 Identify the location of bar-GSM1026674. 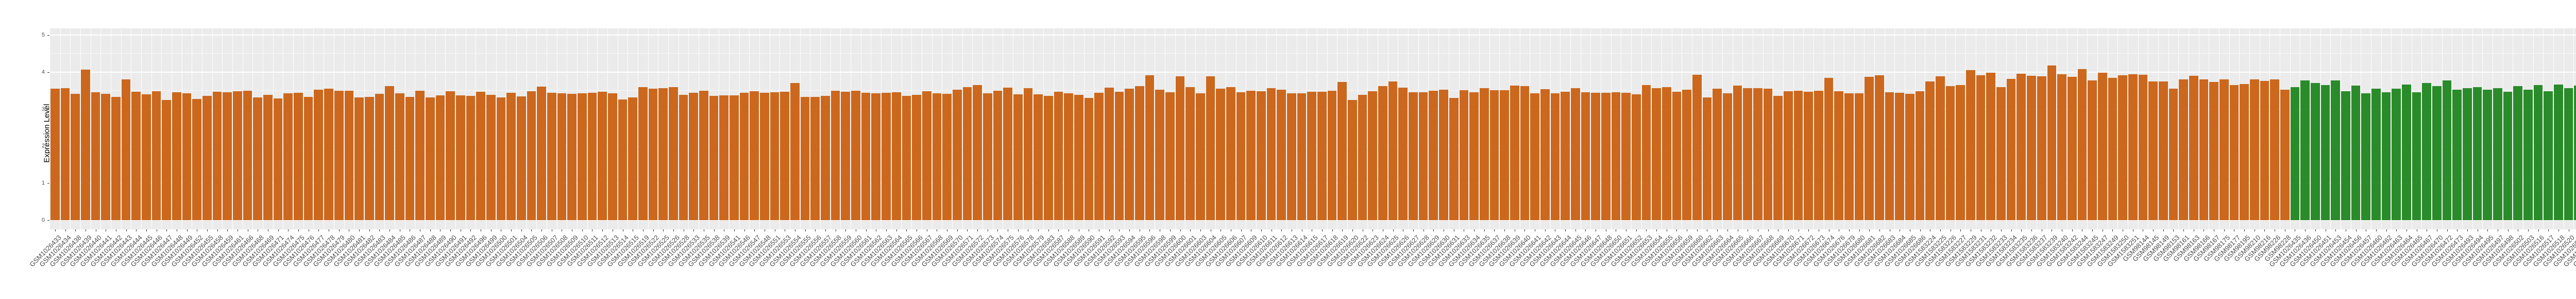
(1829, 148).